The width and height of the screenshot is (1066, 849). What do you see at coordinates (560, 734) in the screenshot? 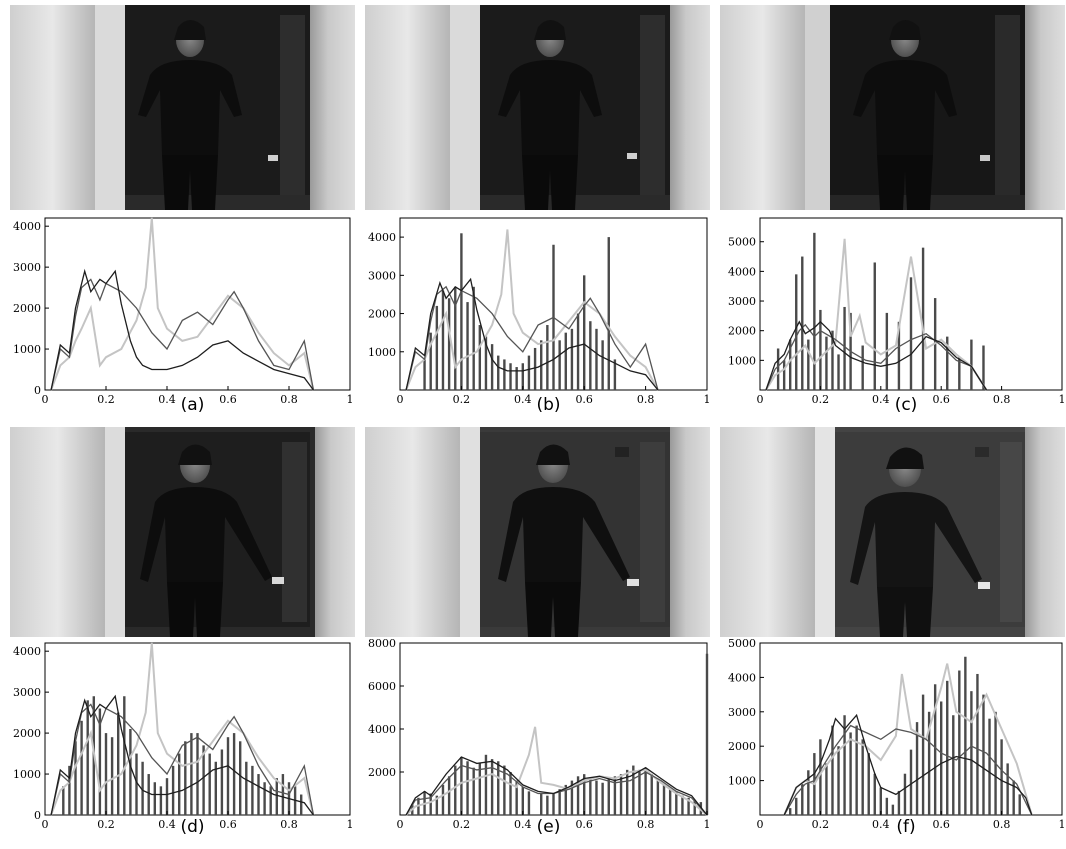
I see `bar-group` at bounding box center [560, 734].